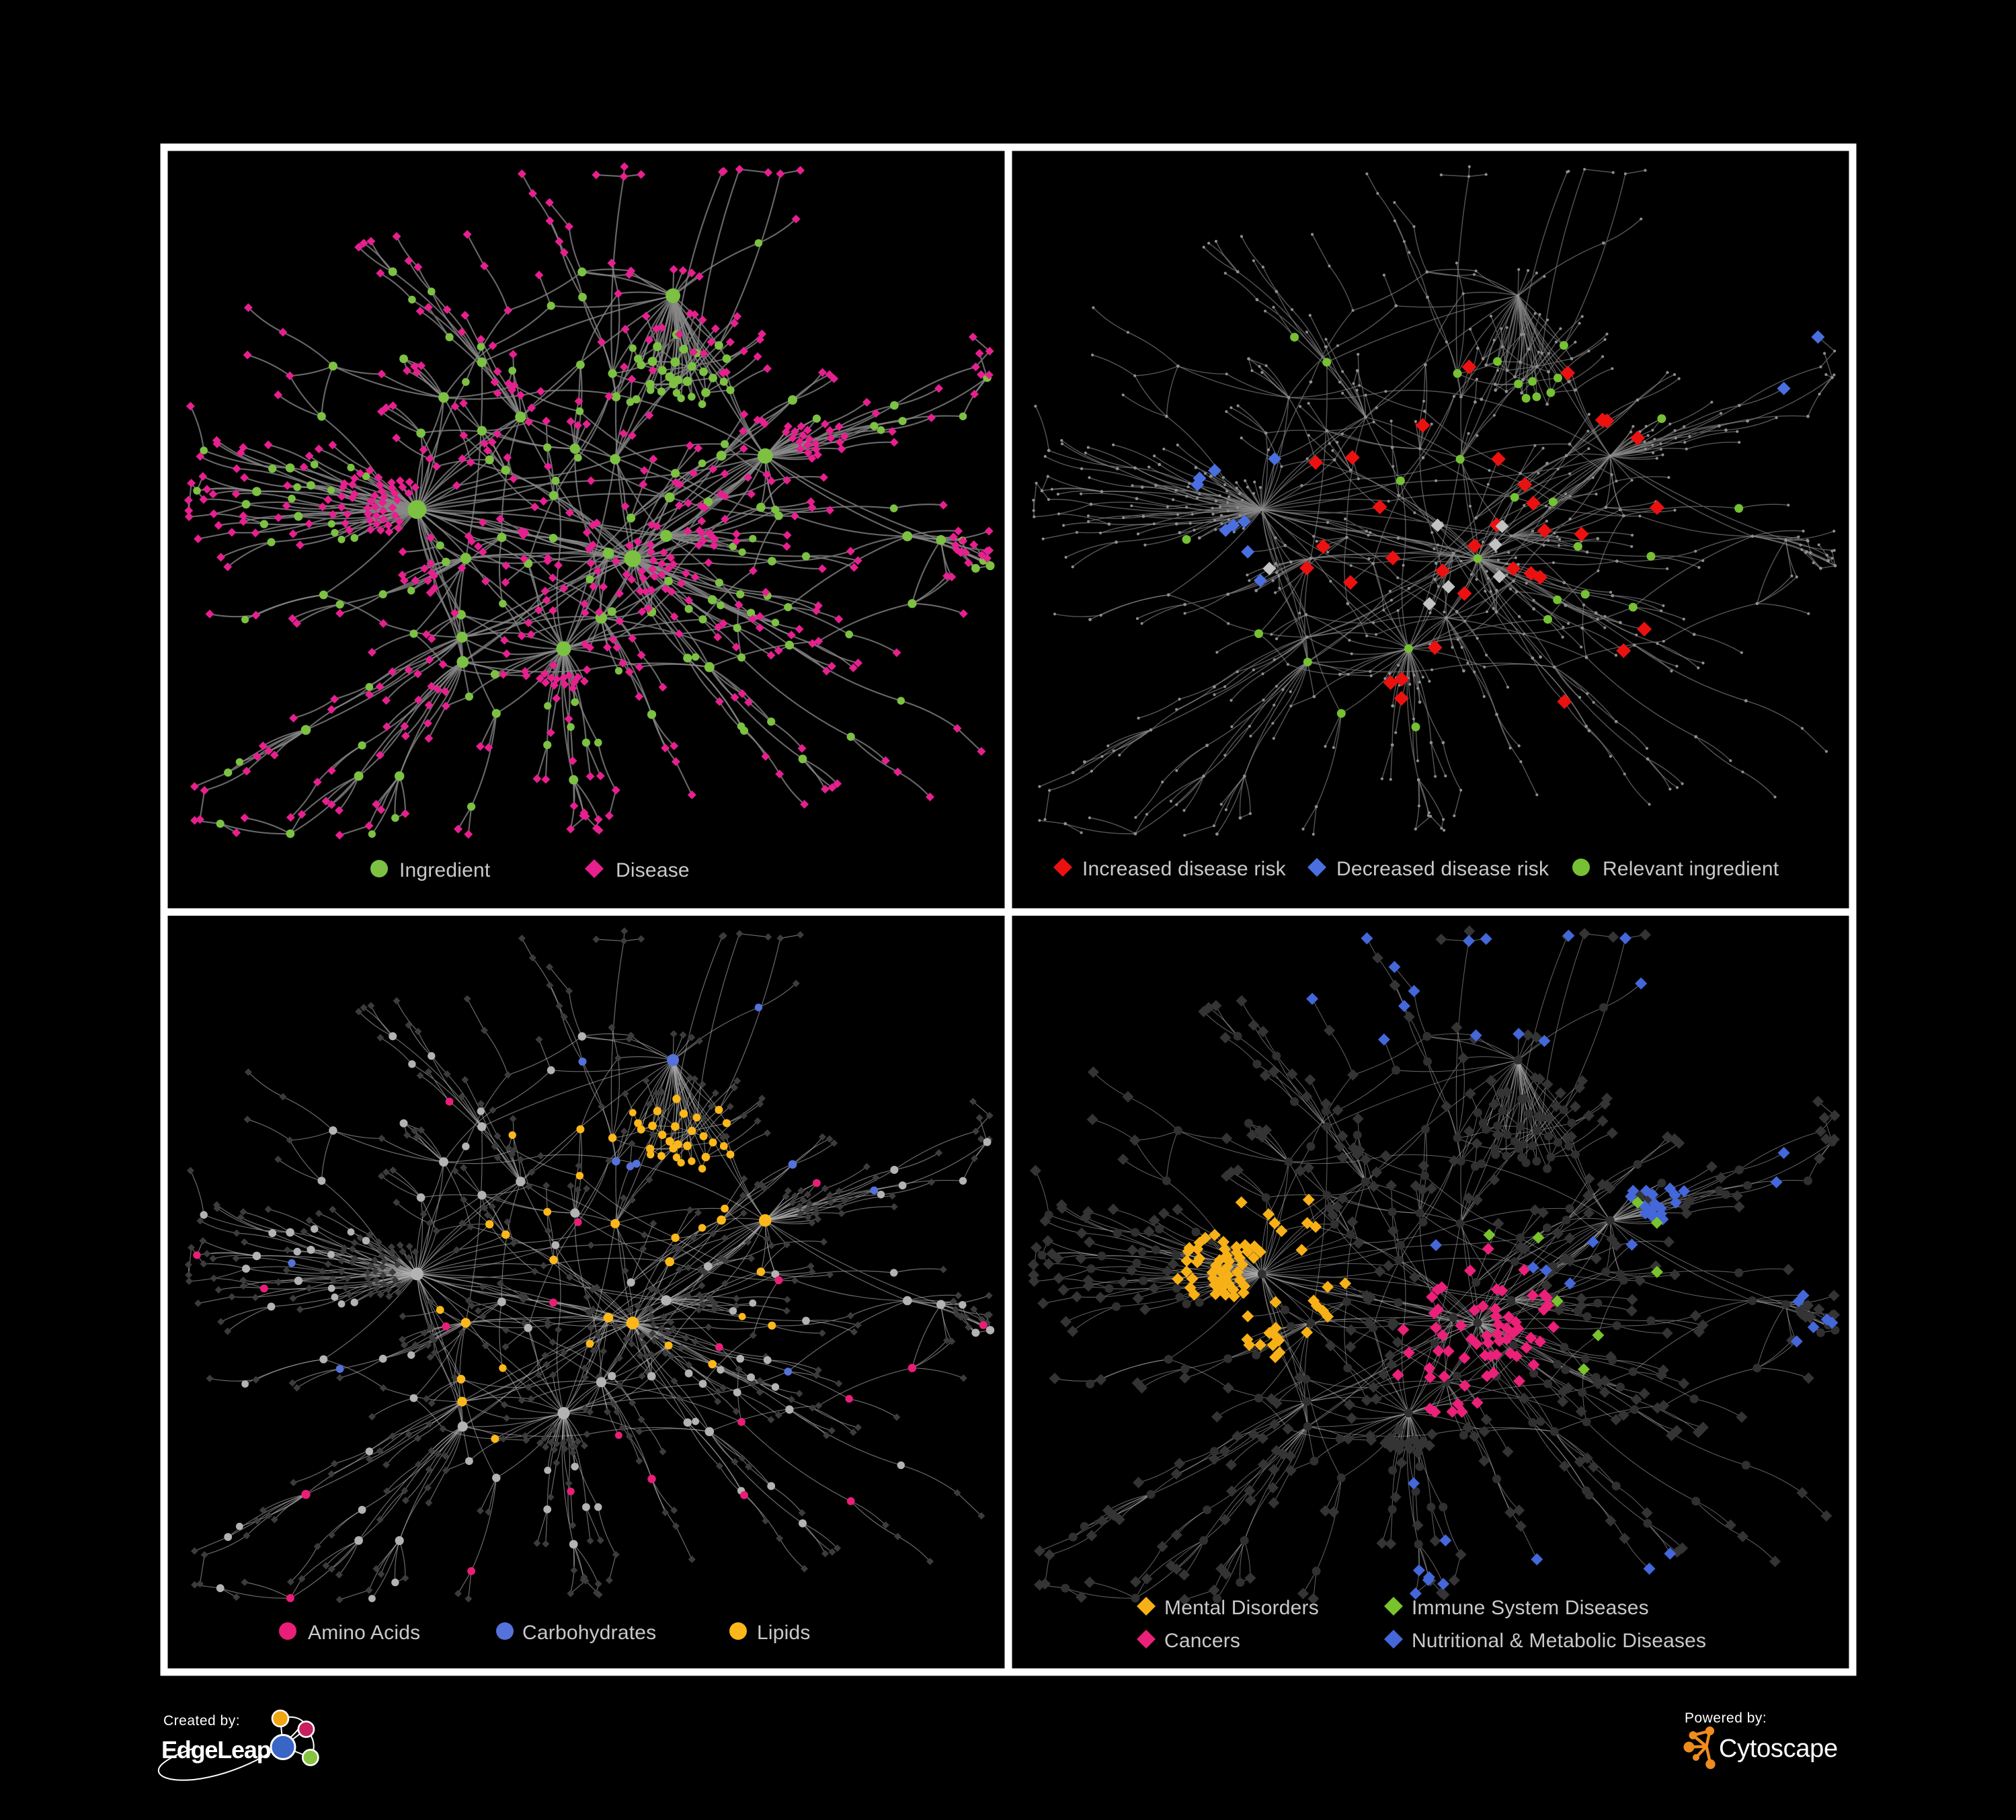  I want to click on svg-text: Created by:, so click(201, 1721).